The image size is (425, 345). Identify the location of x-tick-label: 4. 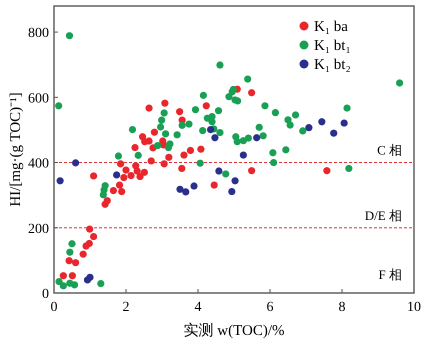
(198, 307).